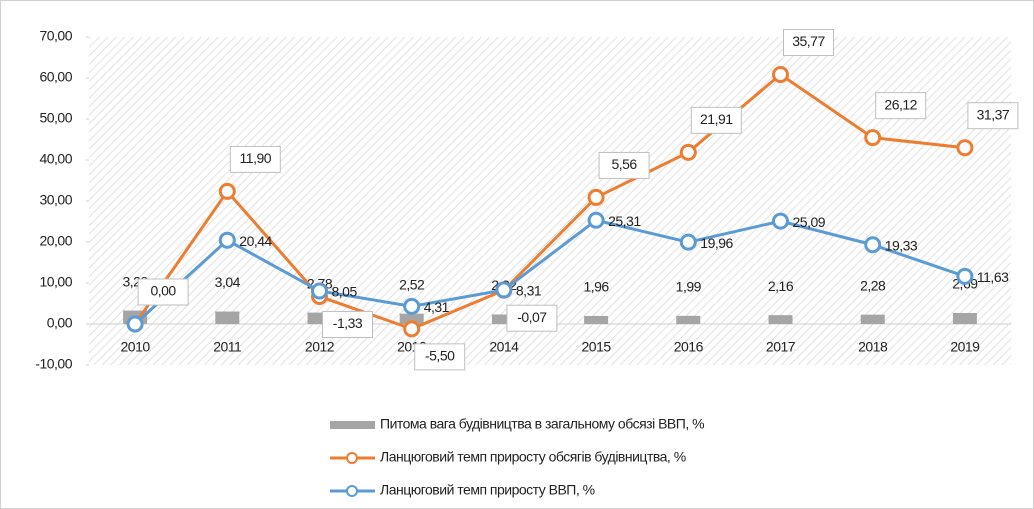 The image size is (1034, 509). I want to click on x-tick-label: 2012, so click(320, 347).